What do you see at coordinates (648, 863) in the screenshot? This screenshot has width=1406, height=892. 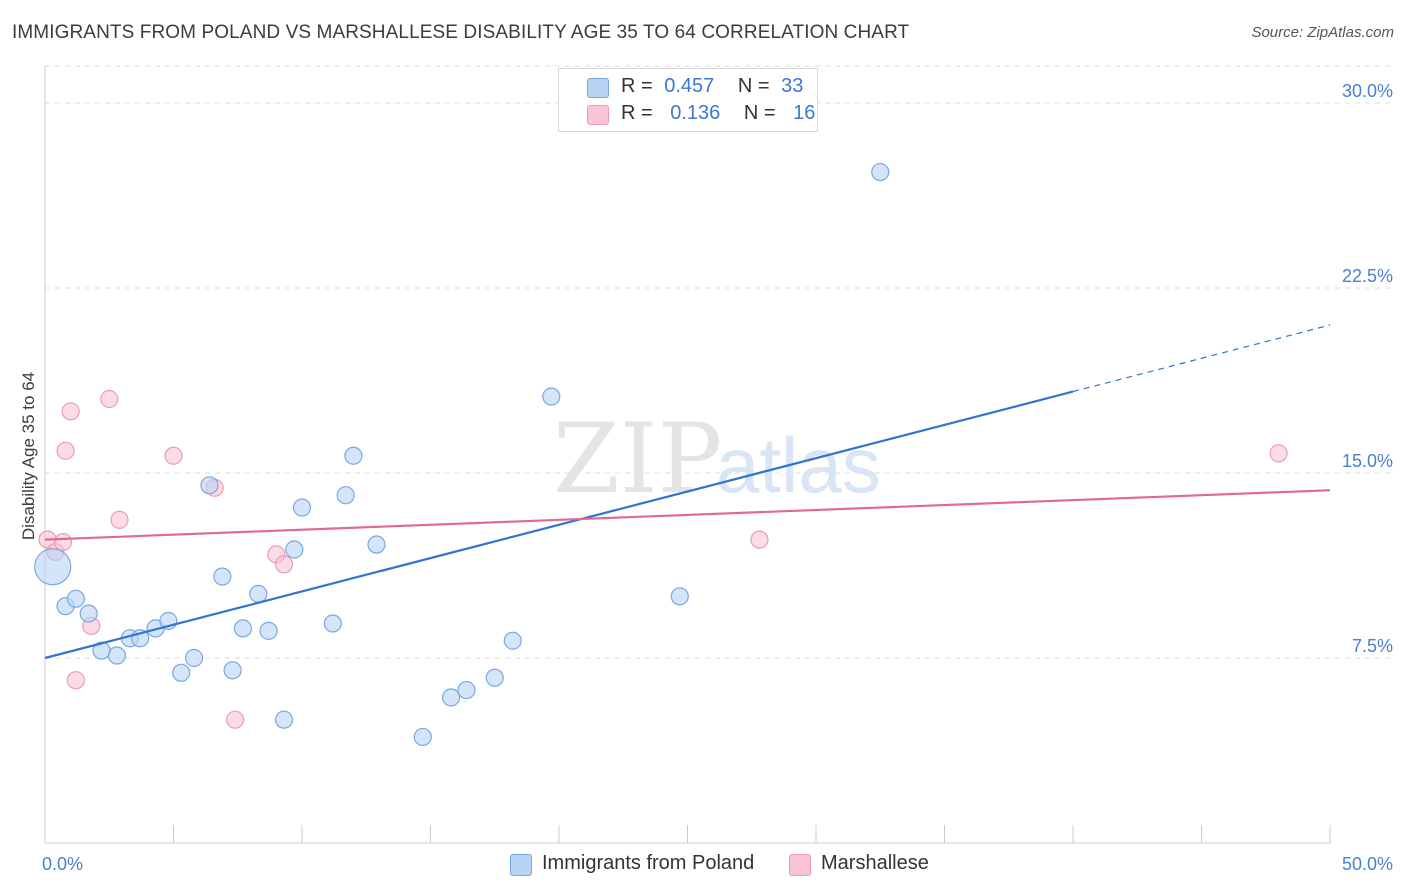 I see `poland-legend-label: Immigrants from Poland` at bounding box center [648, 863].